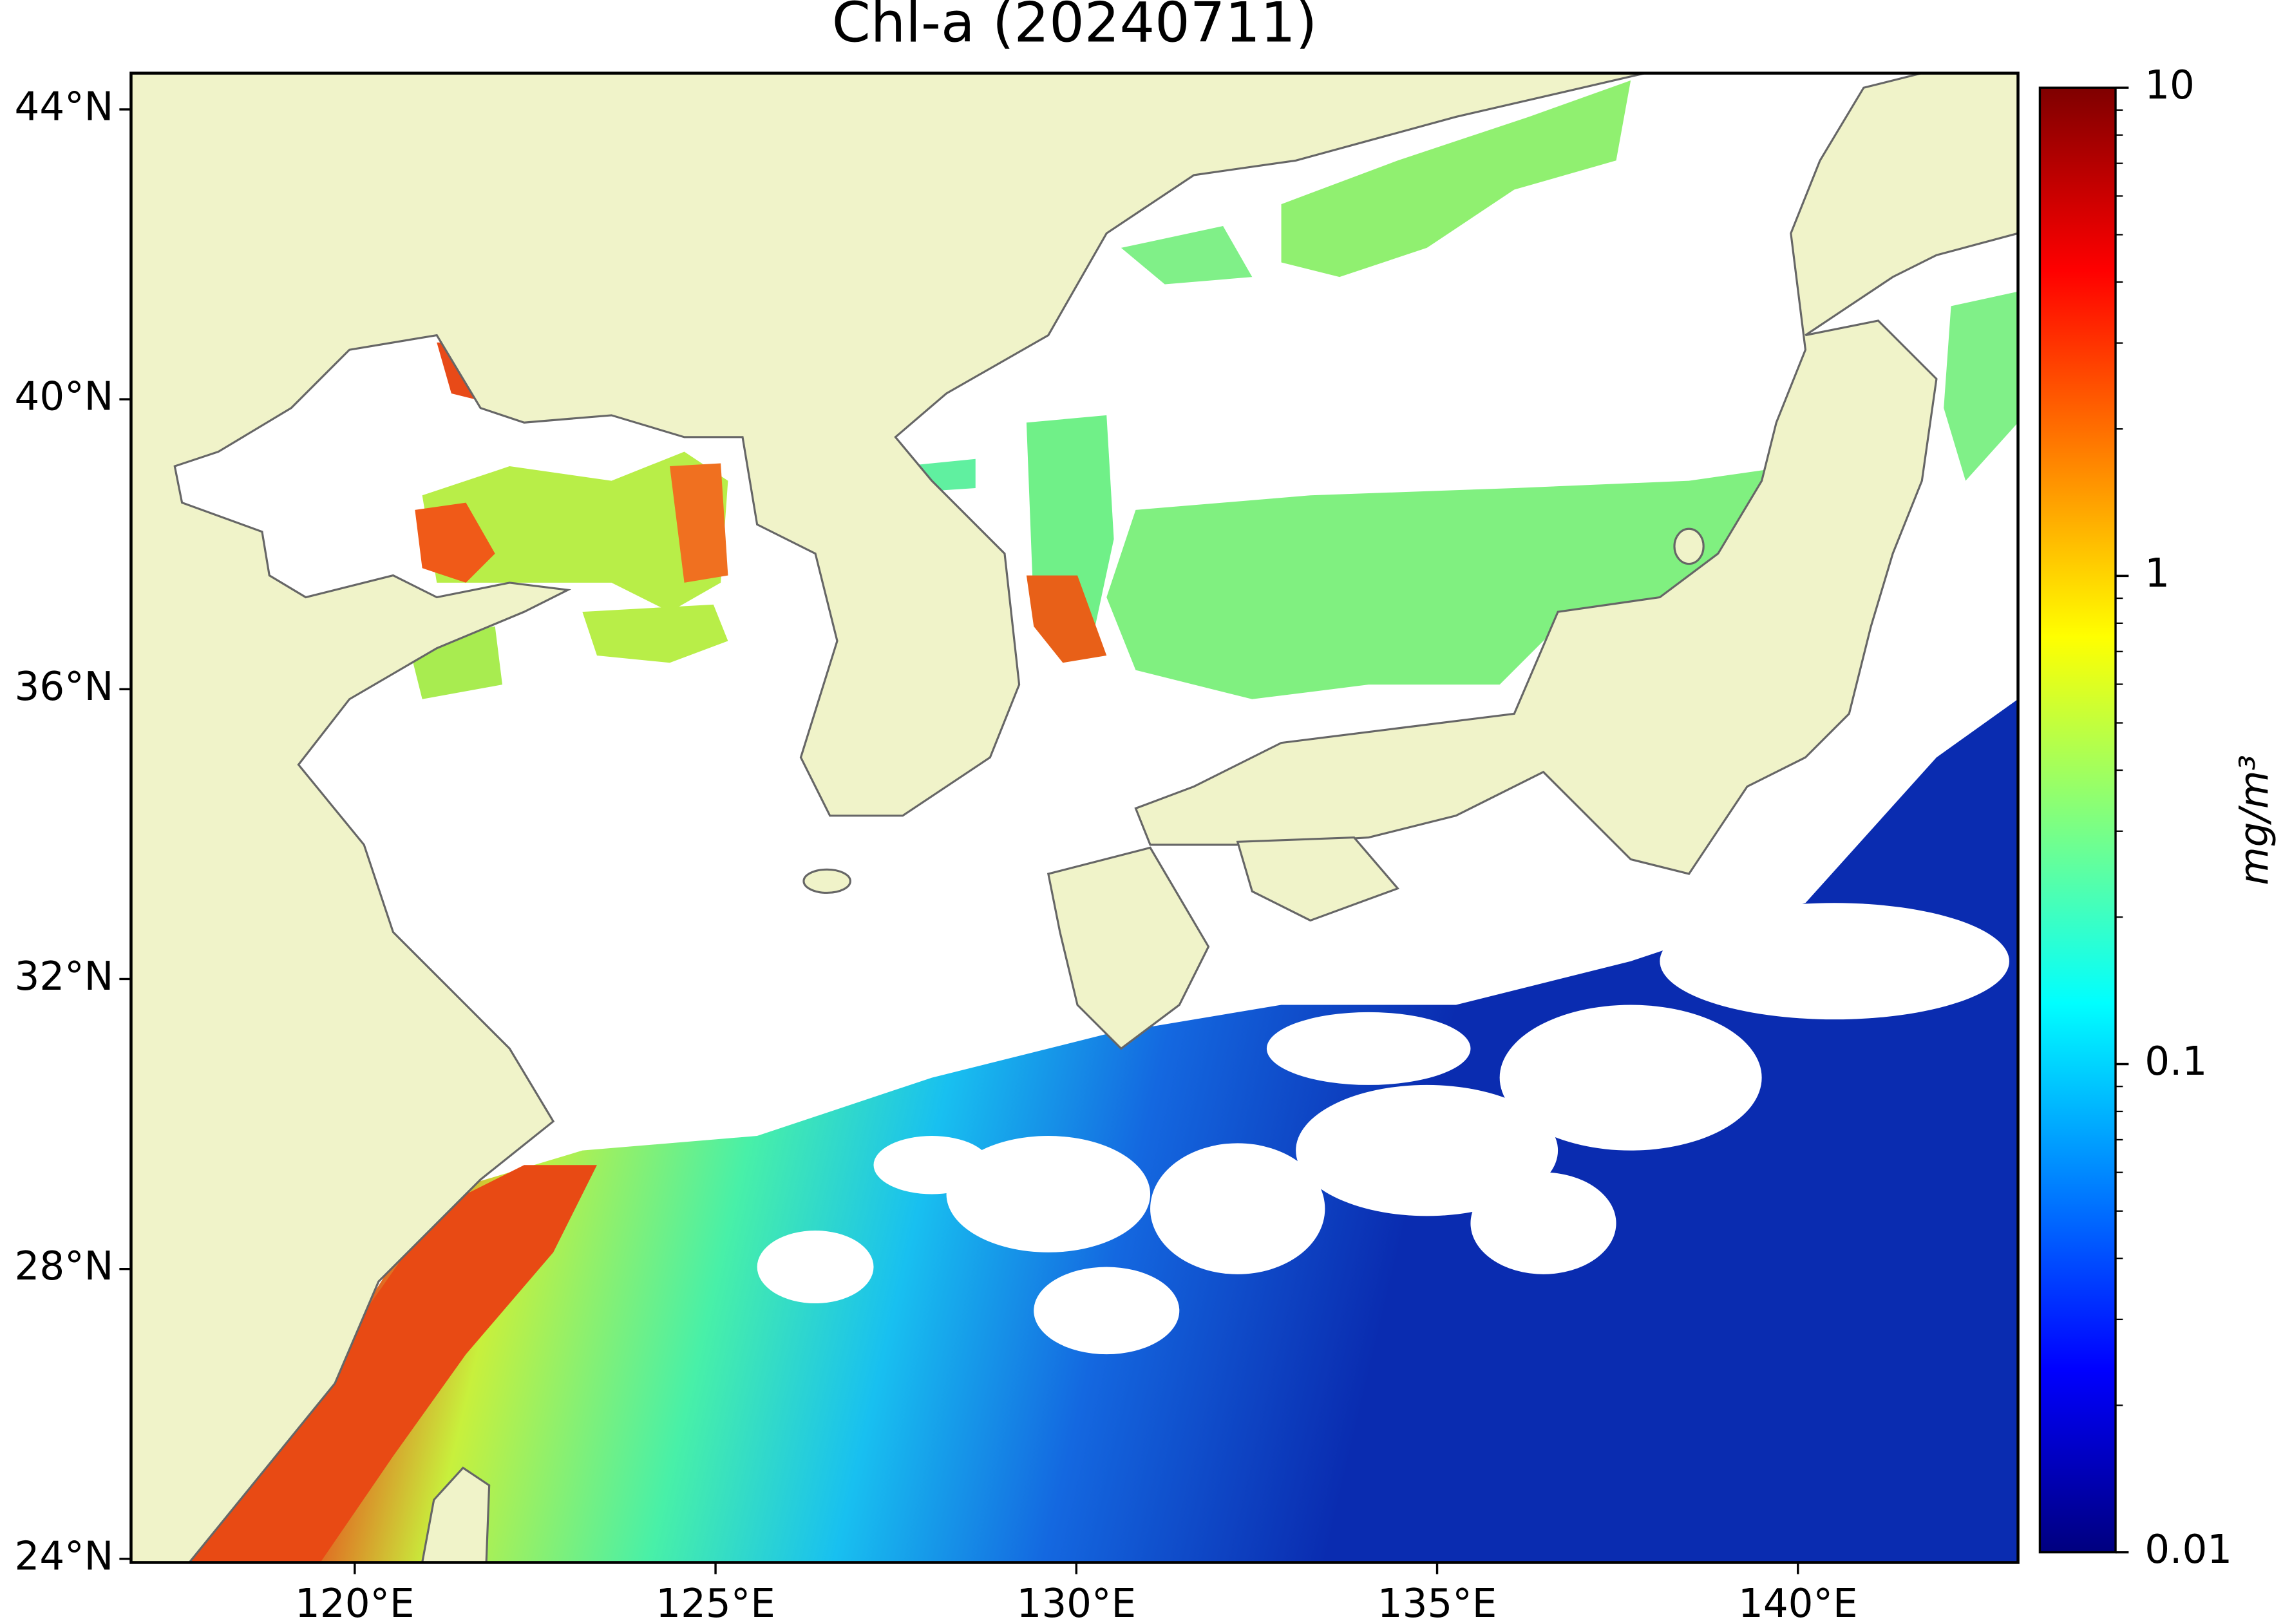 The height and width of the screenshot is (1624, 2283). What do you see at coordinates (2170, 85) in the screenshot?
I see `colorbar-tick-label: 10` at bounding box center [2170, 85].